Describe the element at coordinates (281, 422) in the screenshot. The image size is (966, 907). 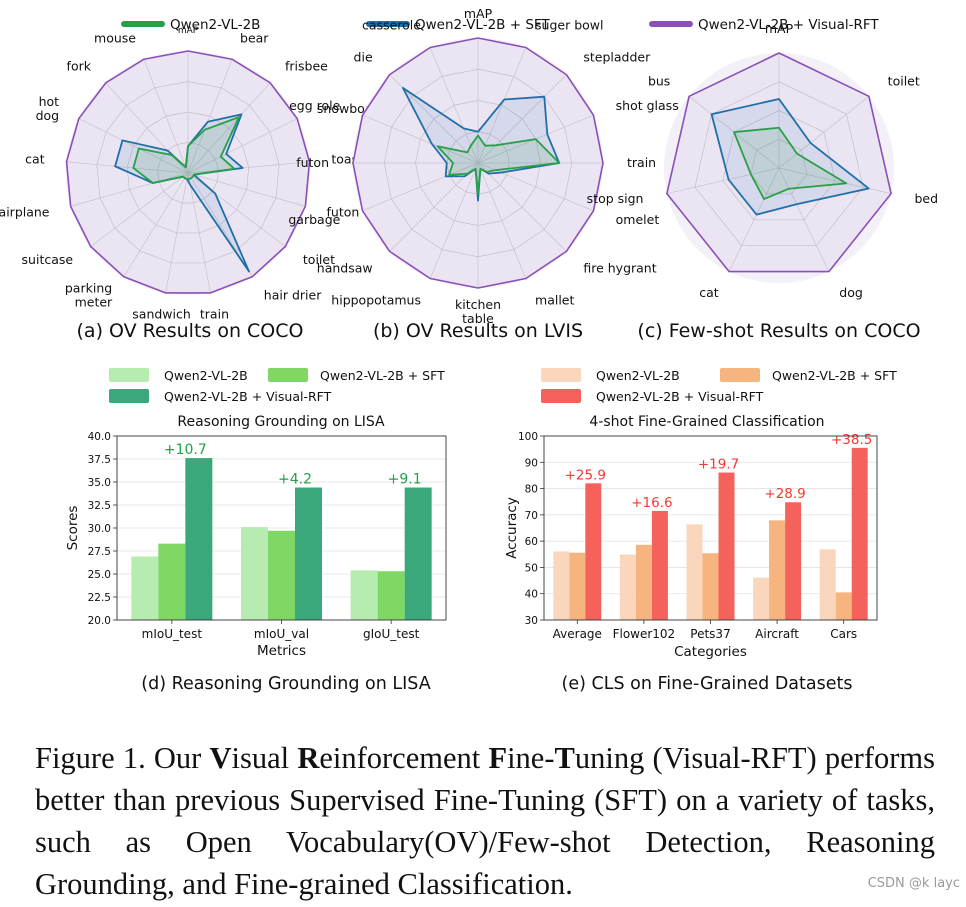
I see `barchart-d-title: Reasoning Grounding on LISA` at that location.